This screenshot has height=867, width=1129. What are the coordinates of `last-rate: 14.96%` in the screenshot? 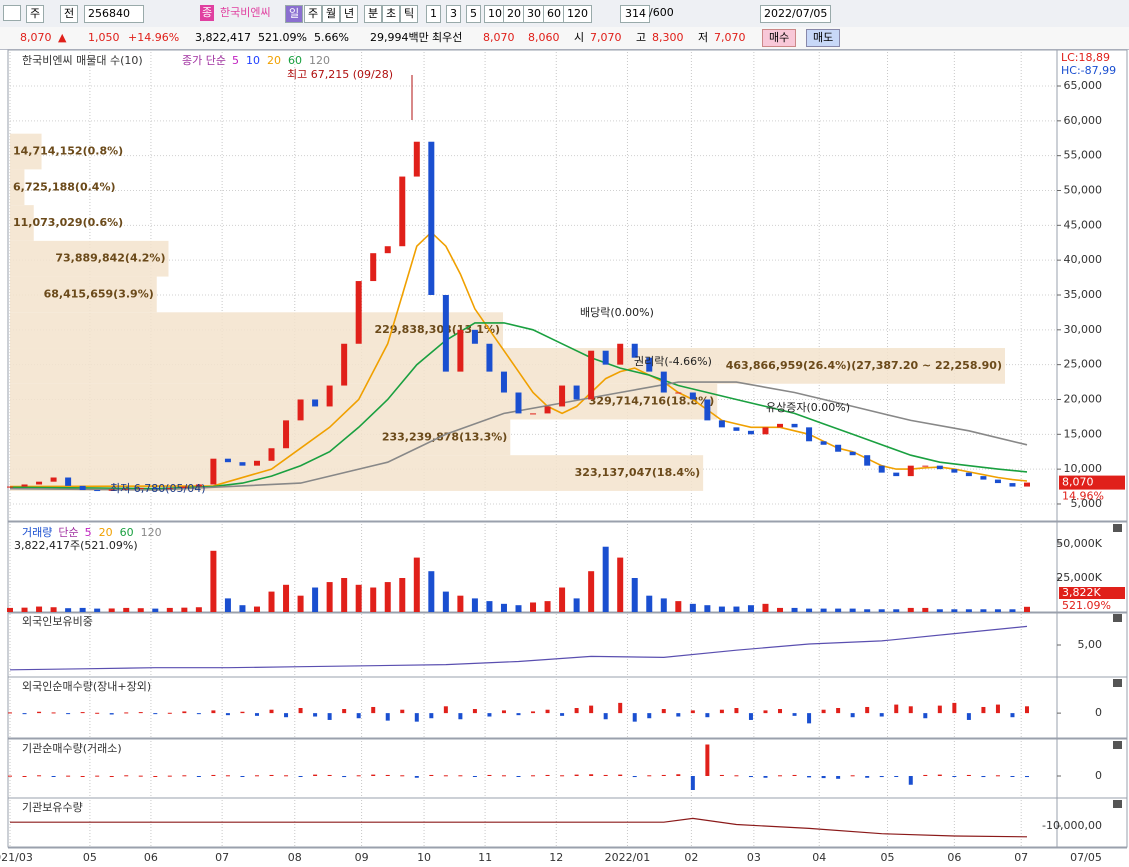 It's located at (1083, 496).